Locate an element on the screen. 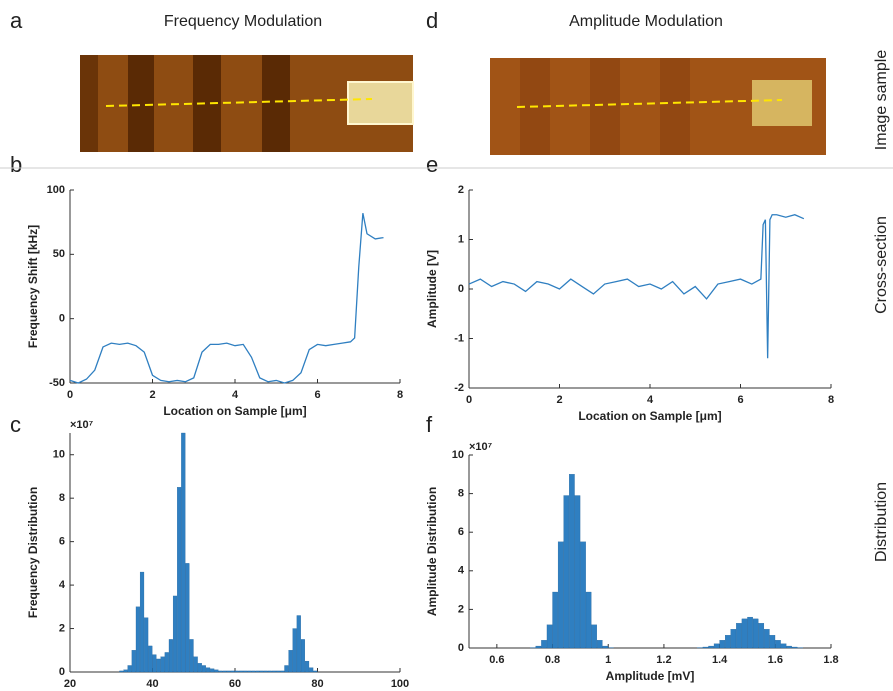 The width and height of the screenshot is (893, 691). y-tick-label: -1 is located at coordinates (459, 338).